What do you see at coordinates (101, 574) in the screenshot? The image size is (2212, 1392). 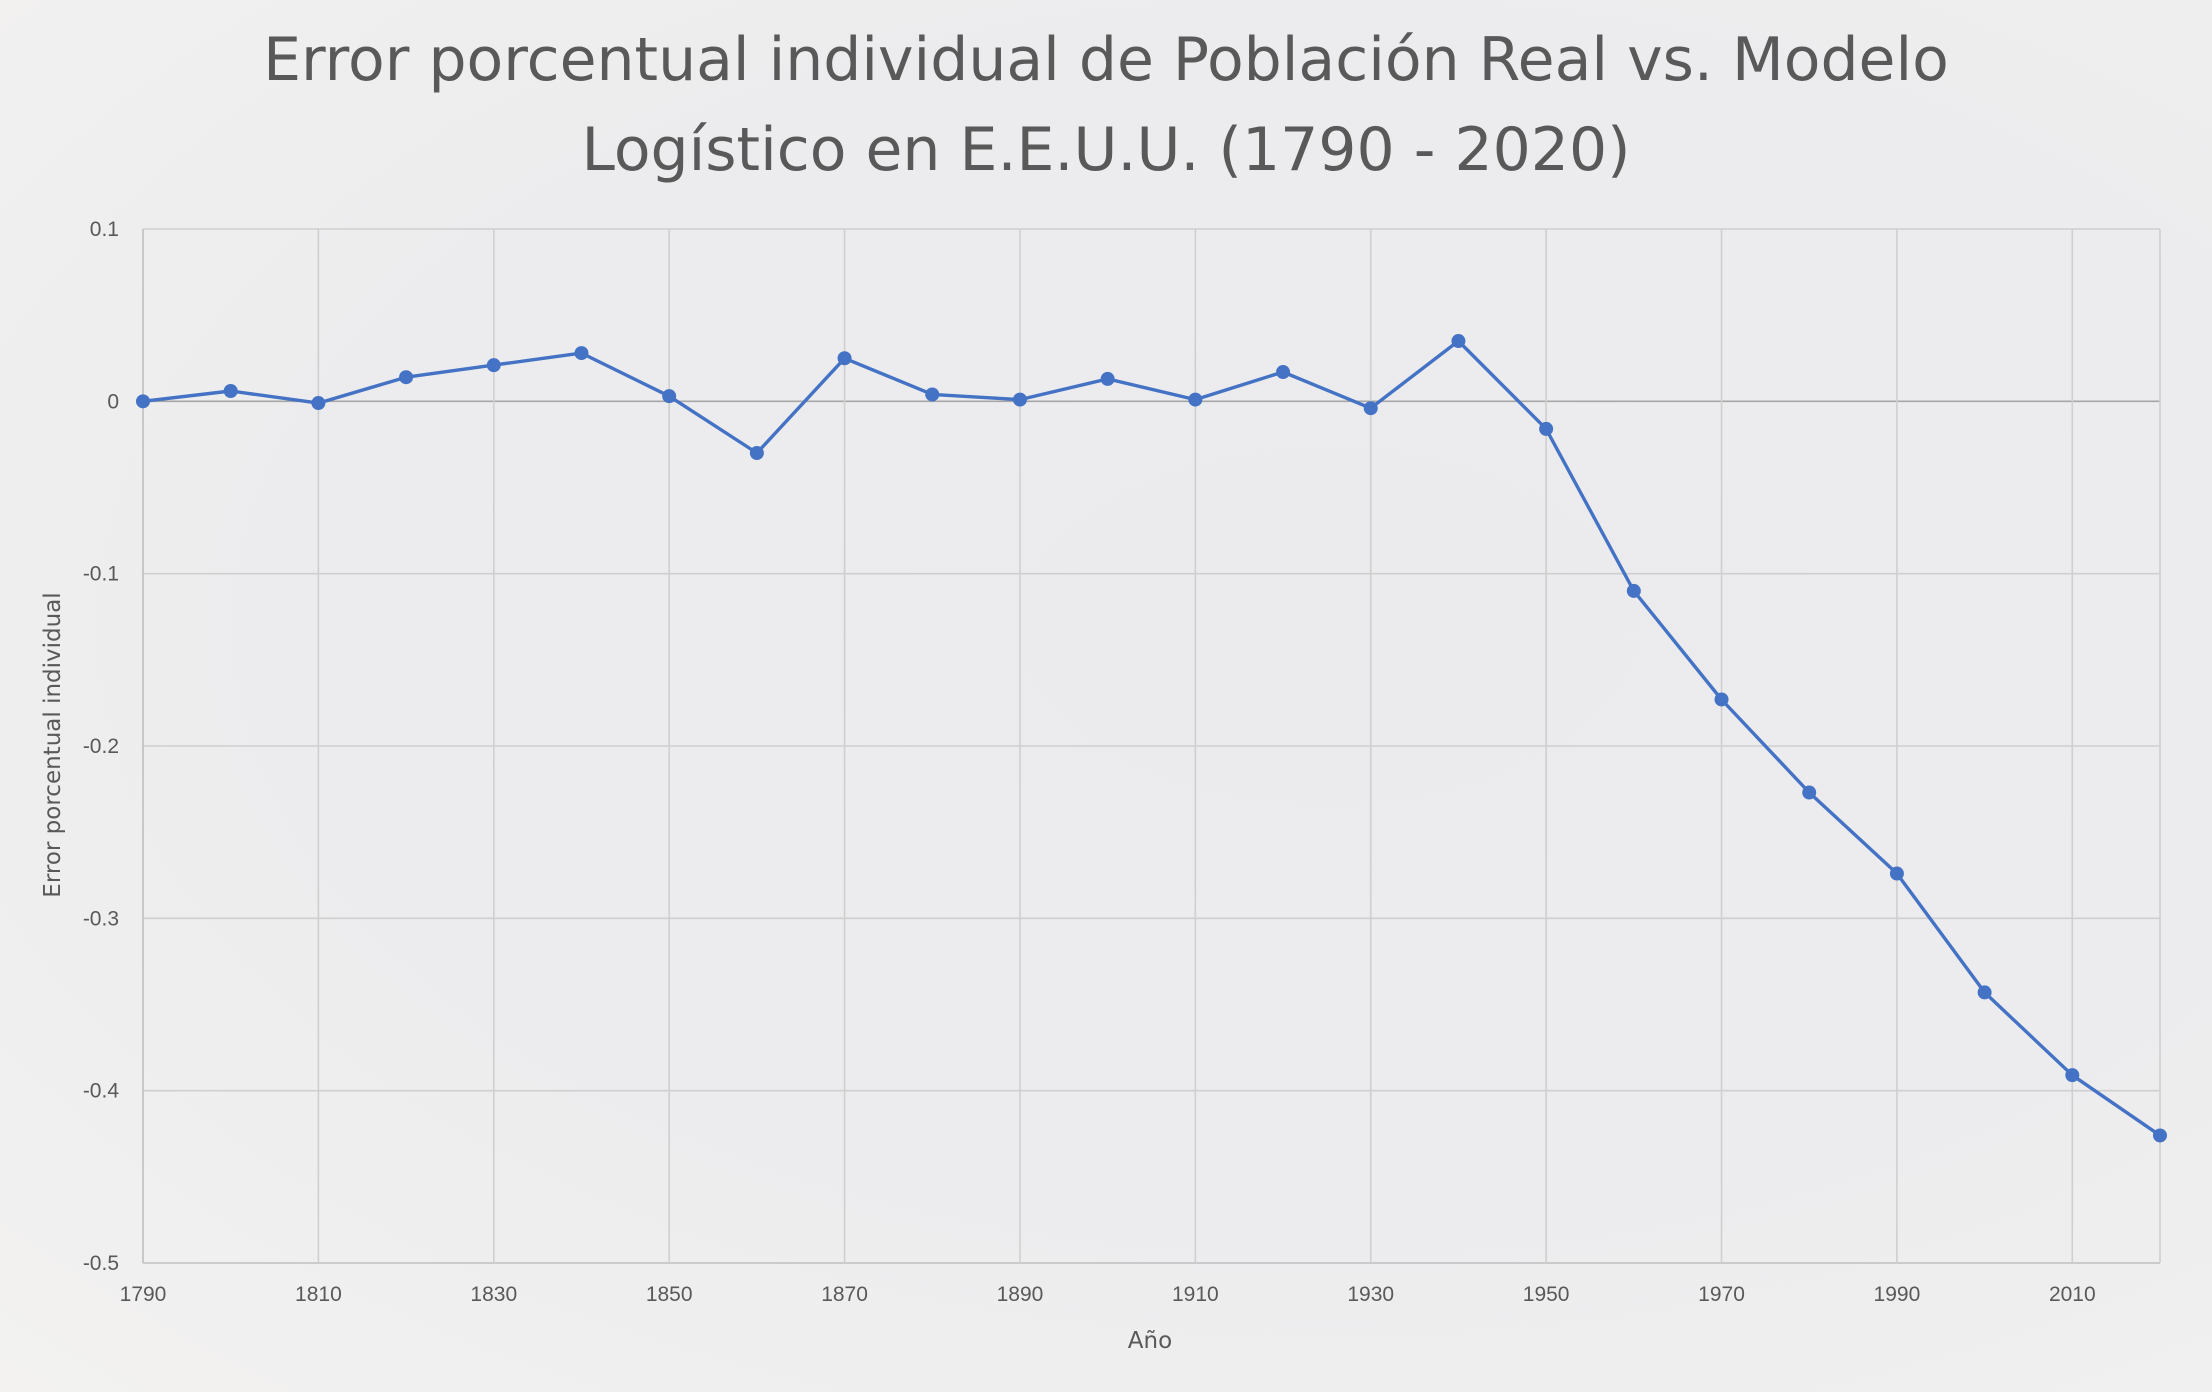 I see `y-tick-label: -0.1` at bounding box center [101, 574].